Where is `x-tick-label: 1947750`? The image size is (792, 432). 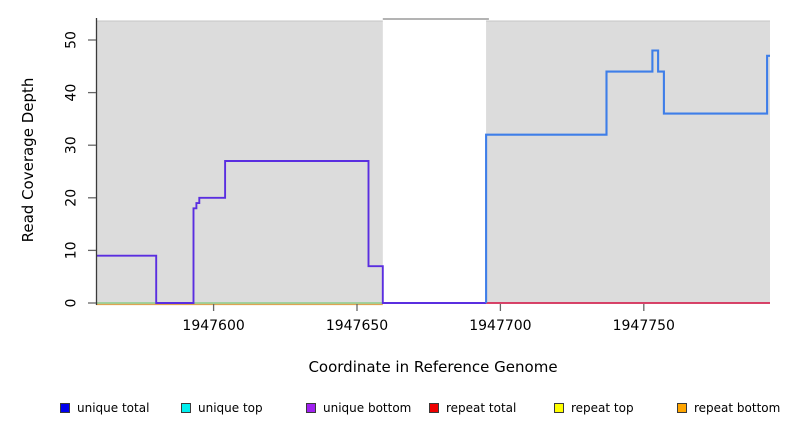 x-tick-label: 1947750 is located at coordinates (644, 326).